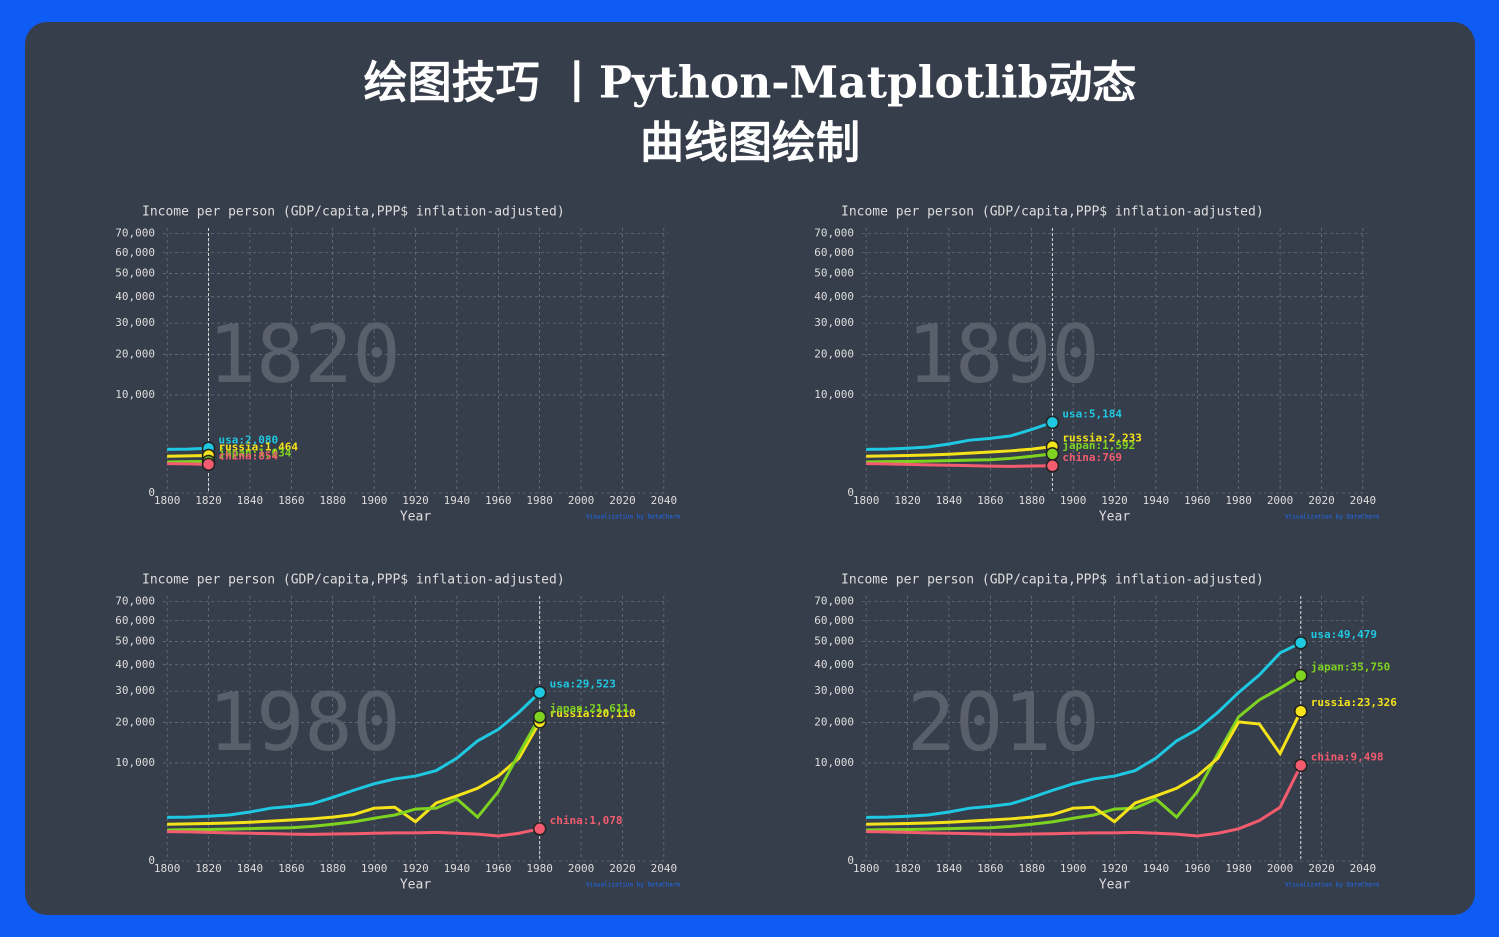  I want to click on end-label: russia:1,464, so click(259, 446).